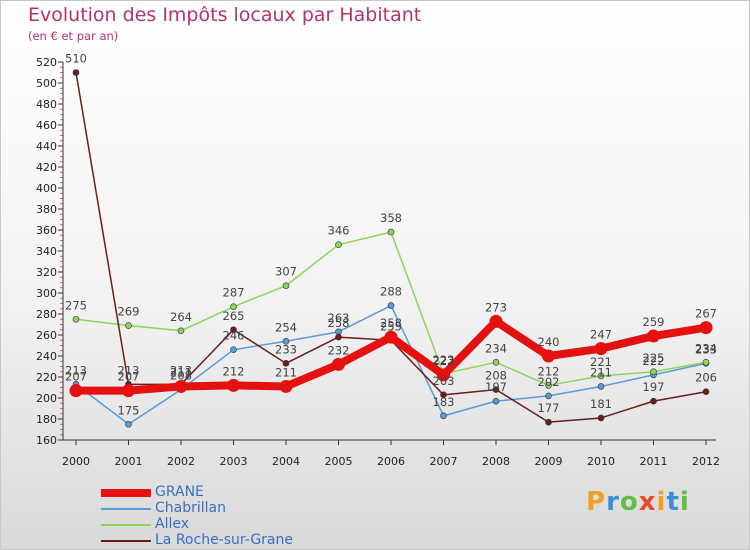 The width and height of the screenshot is (750, 550). What do you see at coordinates (339, 323) in the screenshot?
I see `data-label-la-roche-sur-grane: 258` at bounding box center [339, 323].